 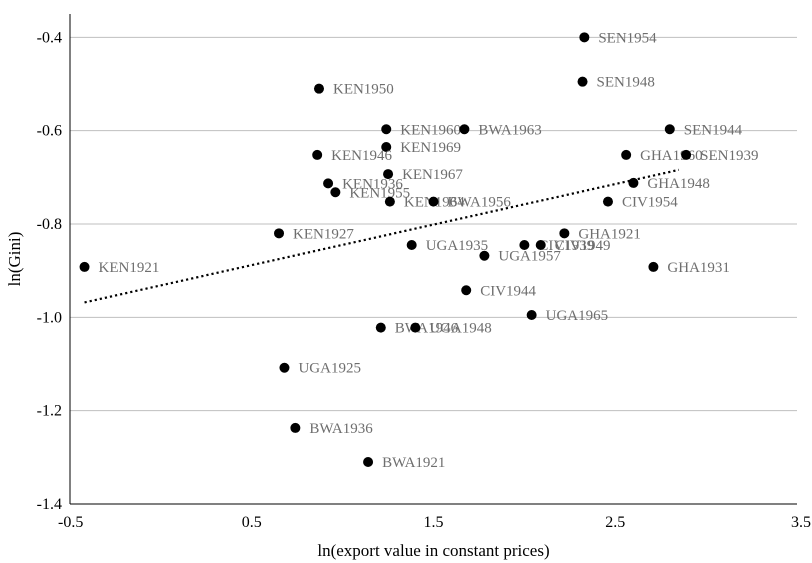 What do you see at coordinates (460, 329) in the screenshot?
I see `data-point-label: UGA1948` at bounding box center [460, 329].